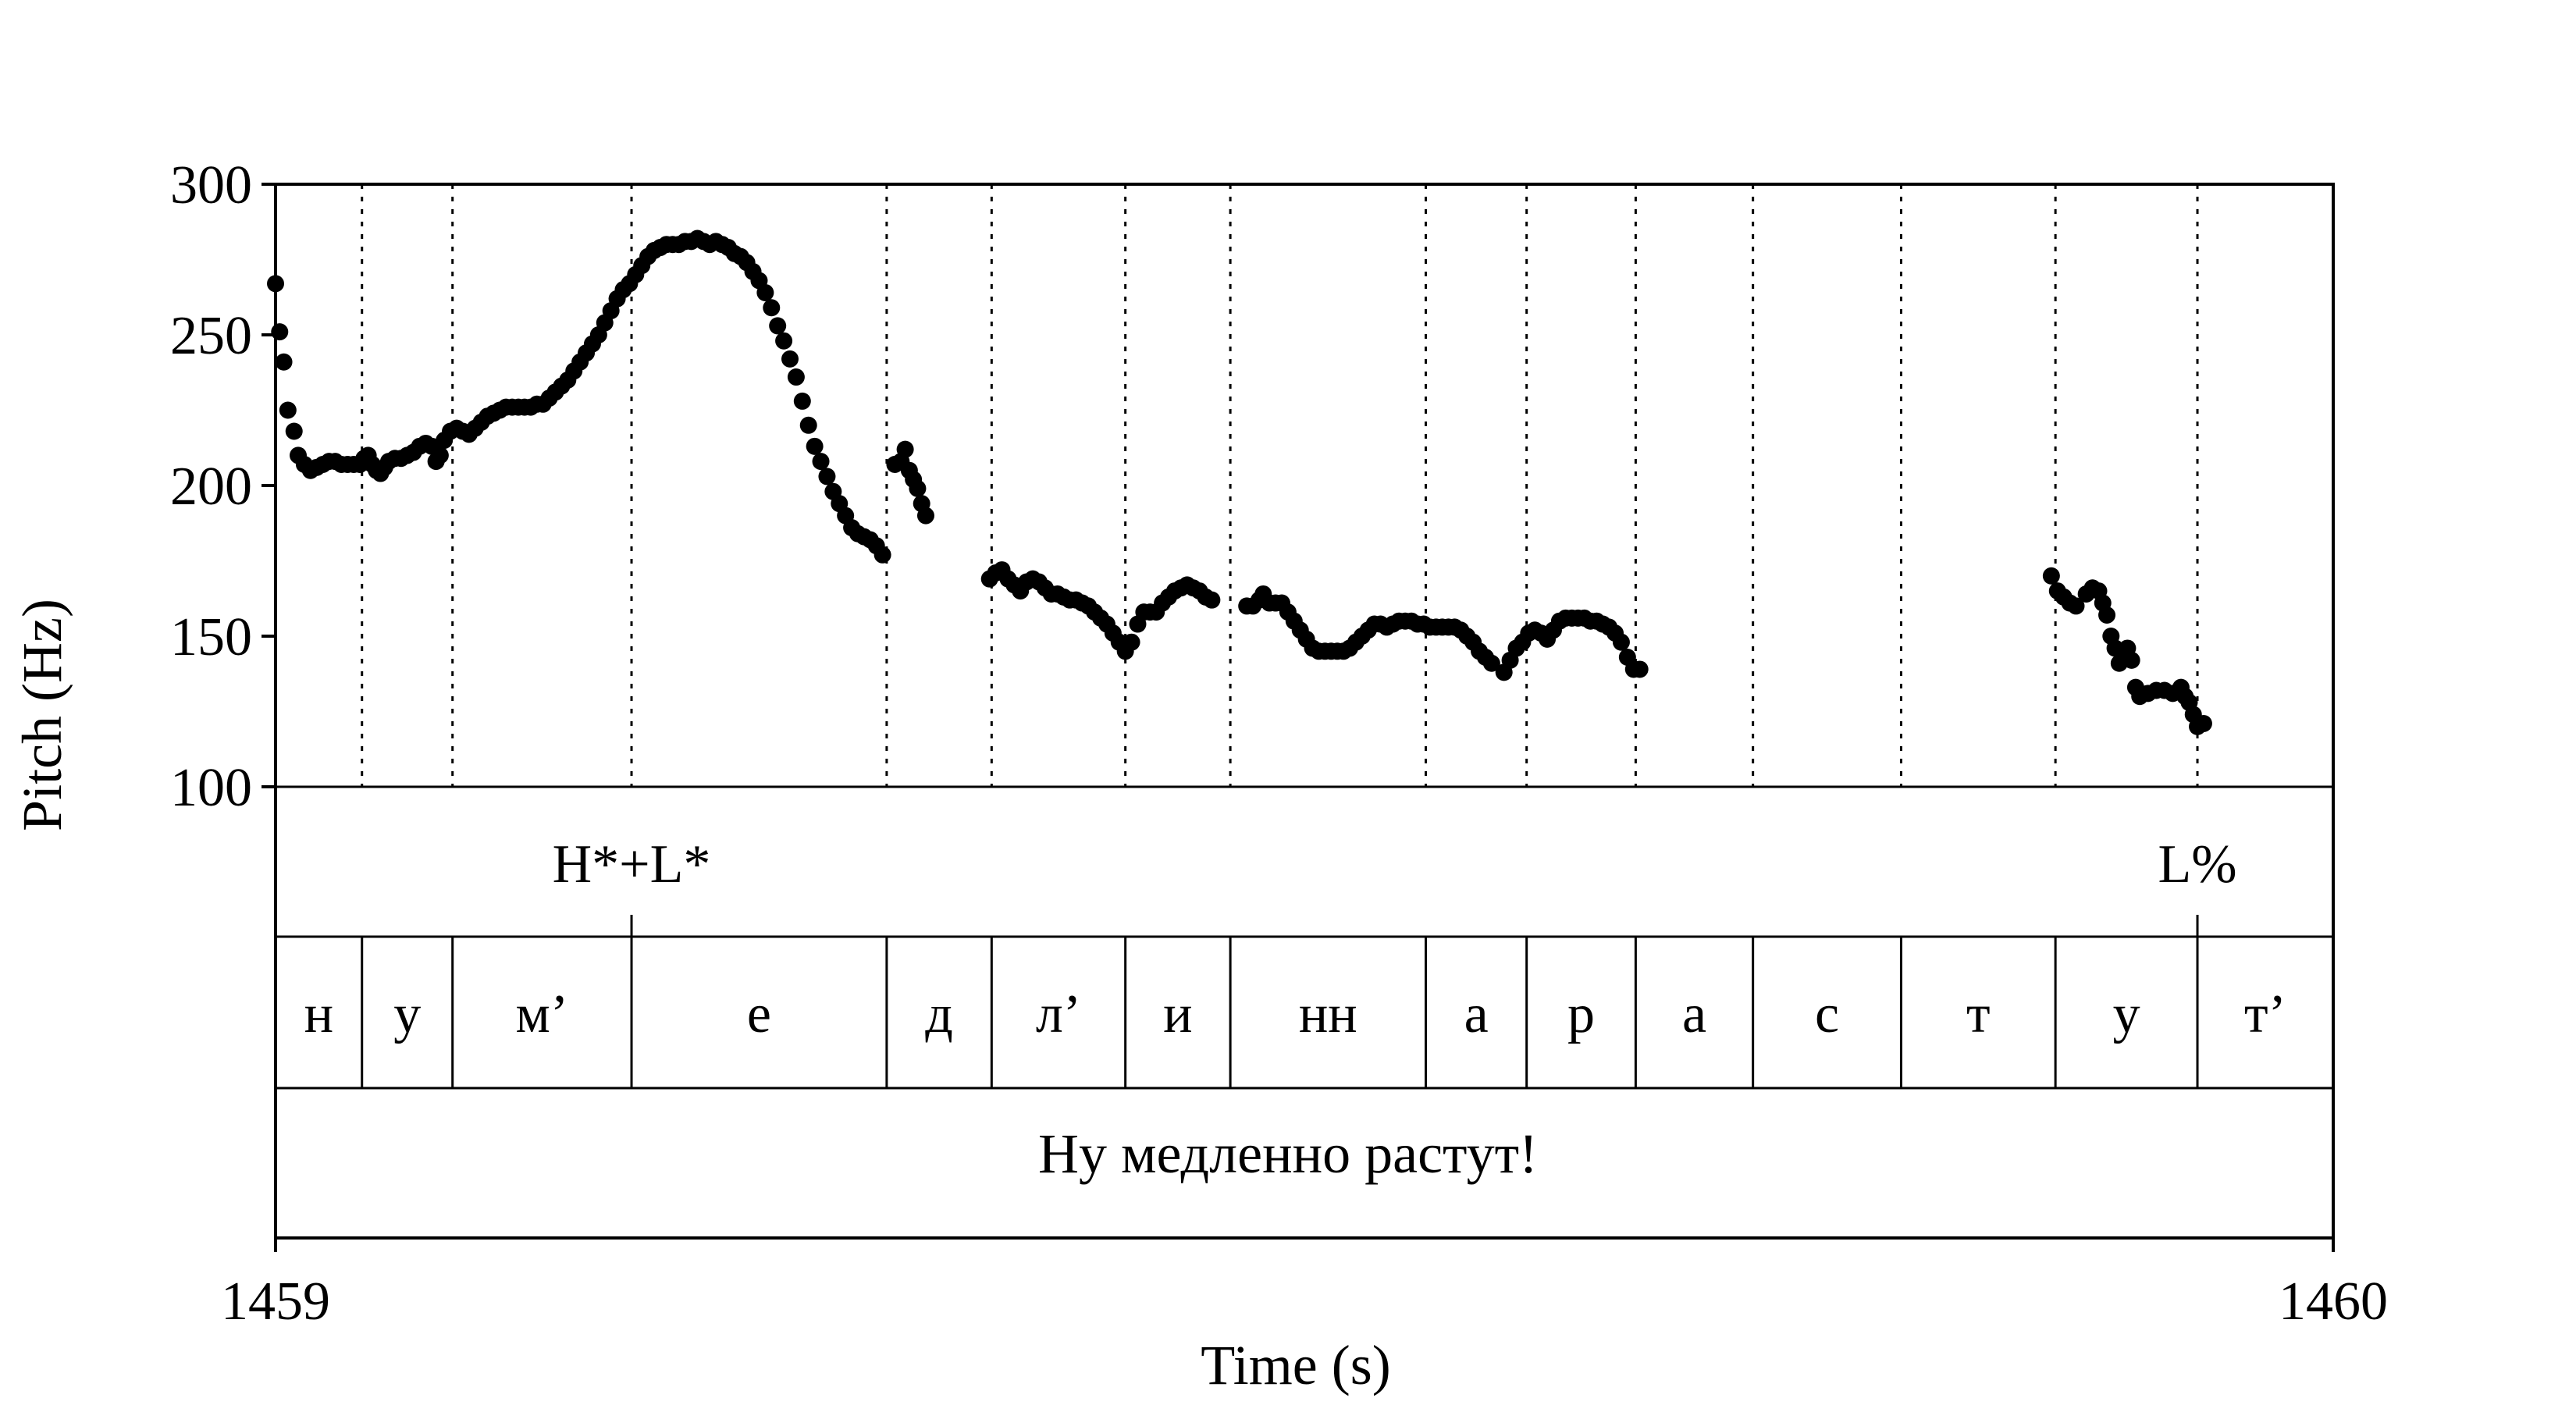  Describe the element at coordinates (2265, 1014) in the screenshot. I see `segment-label: т’` at that location.